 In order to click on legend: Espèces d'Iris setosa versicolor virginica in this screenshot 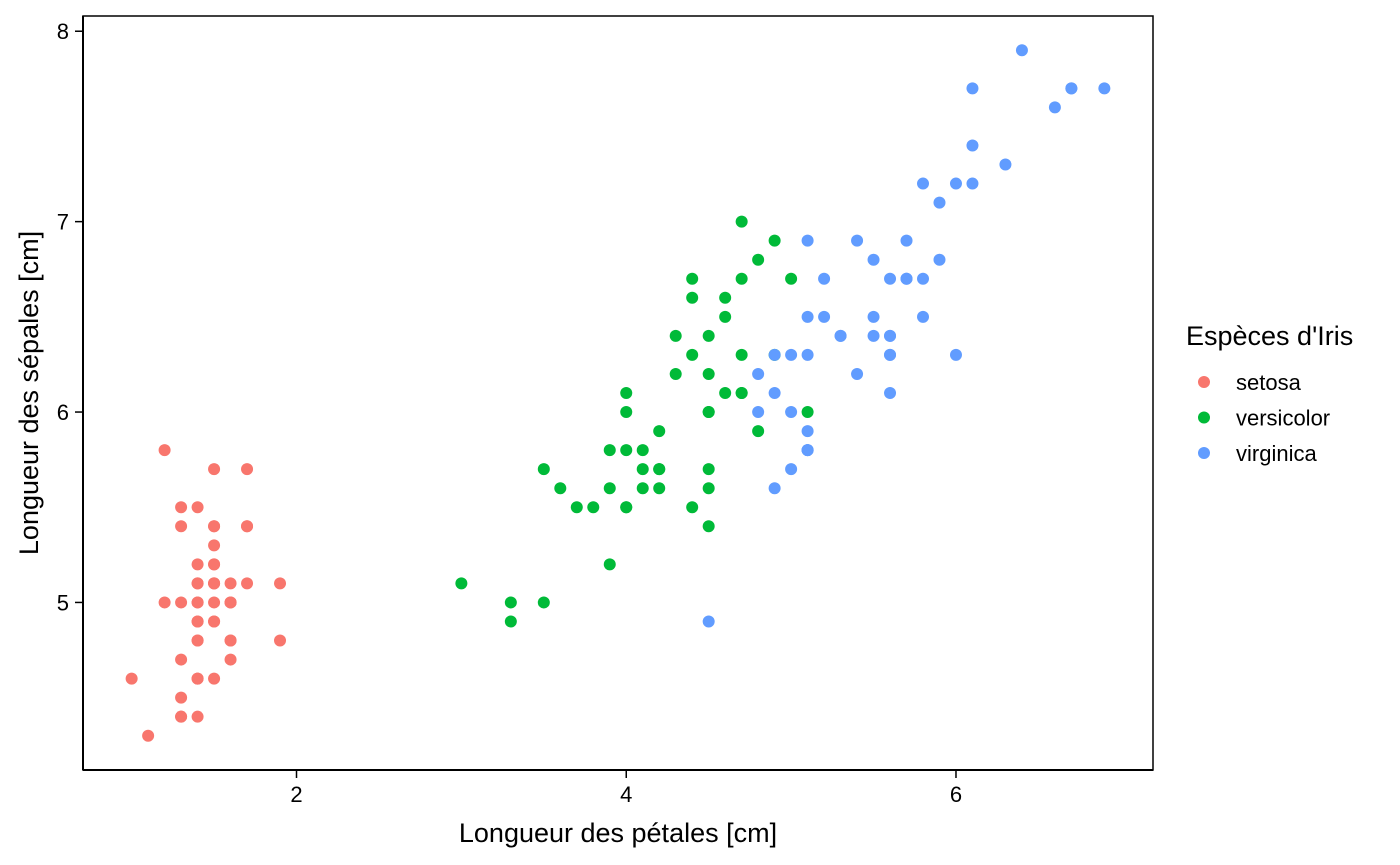, I will do `click(1269, 393)`.